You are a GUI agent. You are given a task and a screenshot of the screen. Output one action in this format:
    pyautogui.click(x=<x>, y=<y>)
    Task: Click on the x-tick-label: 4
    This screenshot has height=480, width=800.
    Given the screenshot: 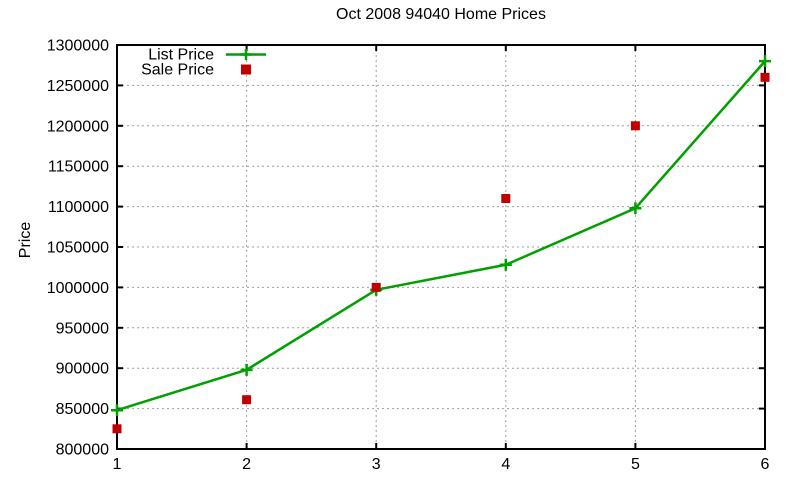 What is the action you would take?
    pyautogui.click(x=505, y=464)
    